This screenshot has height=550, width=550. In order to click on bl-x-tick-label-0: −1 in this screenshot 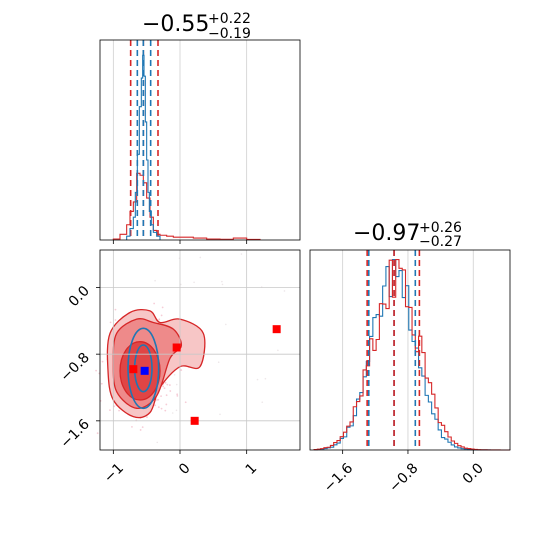, I will do `click(114, 473)`.